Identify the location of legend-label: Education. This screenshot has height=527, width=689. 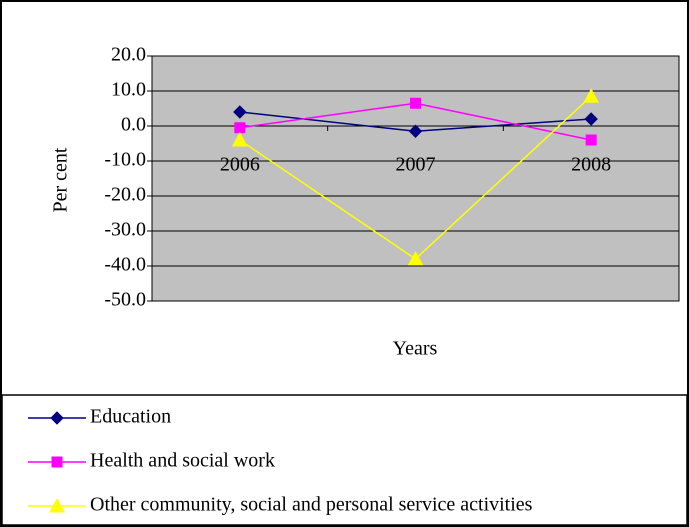
(130, 417).